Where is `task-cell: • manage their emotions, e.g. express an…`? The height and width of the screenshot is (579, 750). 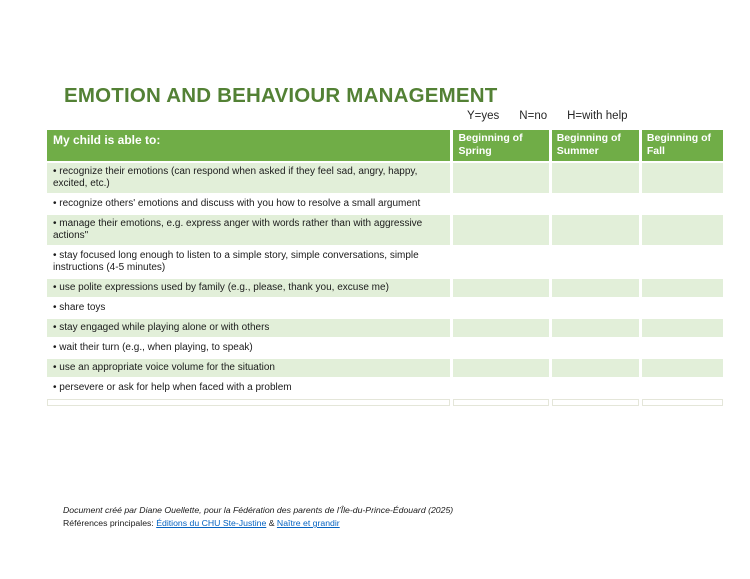
task-cell: • manage their emotions, e.g. express an… is located at coordinates (249, 230).